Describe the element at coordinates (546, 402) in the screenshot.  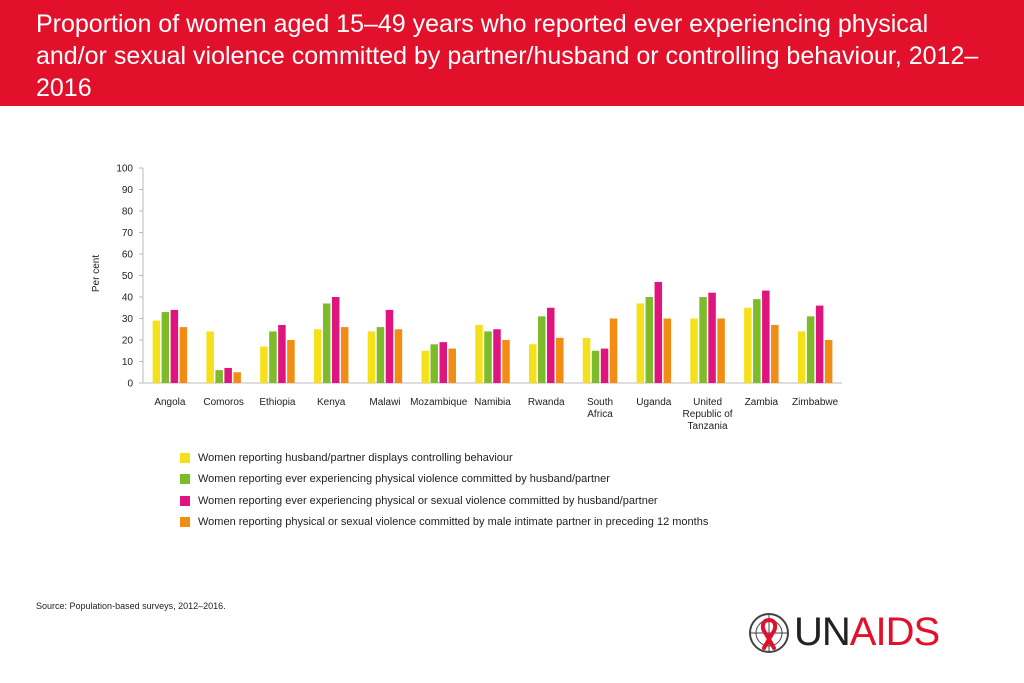
I see `x-category-label: Rwanda` at that location.